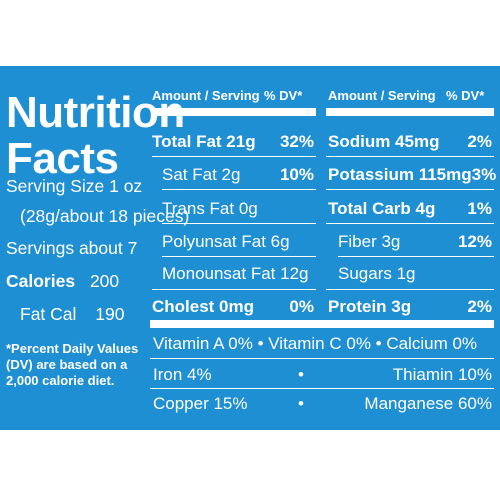 This screenshot has width=500, height=500. I want to click on left-row-trans-fat: Trans Fat 0g, so click(238, 209).